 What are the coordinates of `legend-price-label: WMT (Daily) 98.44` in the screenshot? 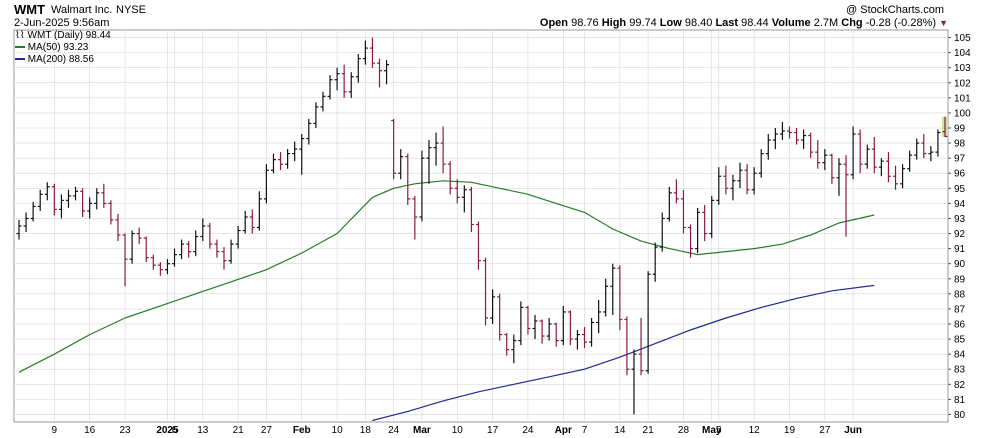 It's located at (69, 35).